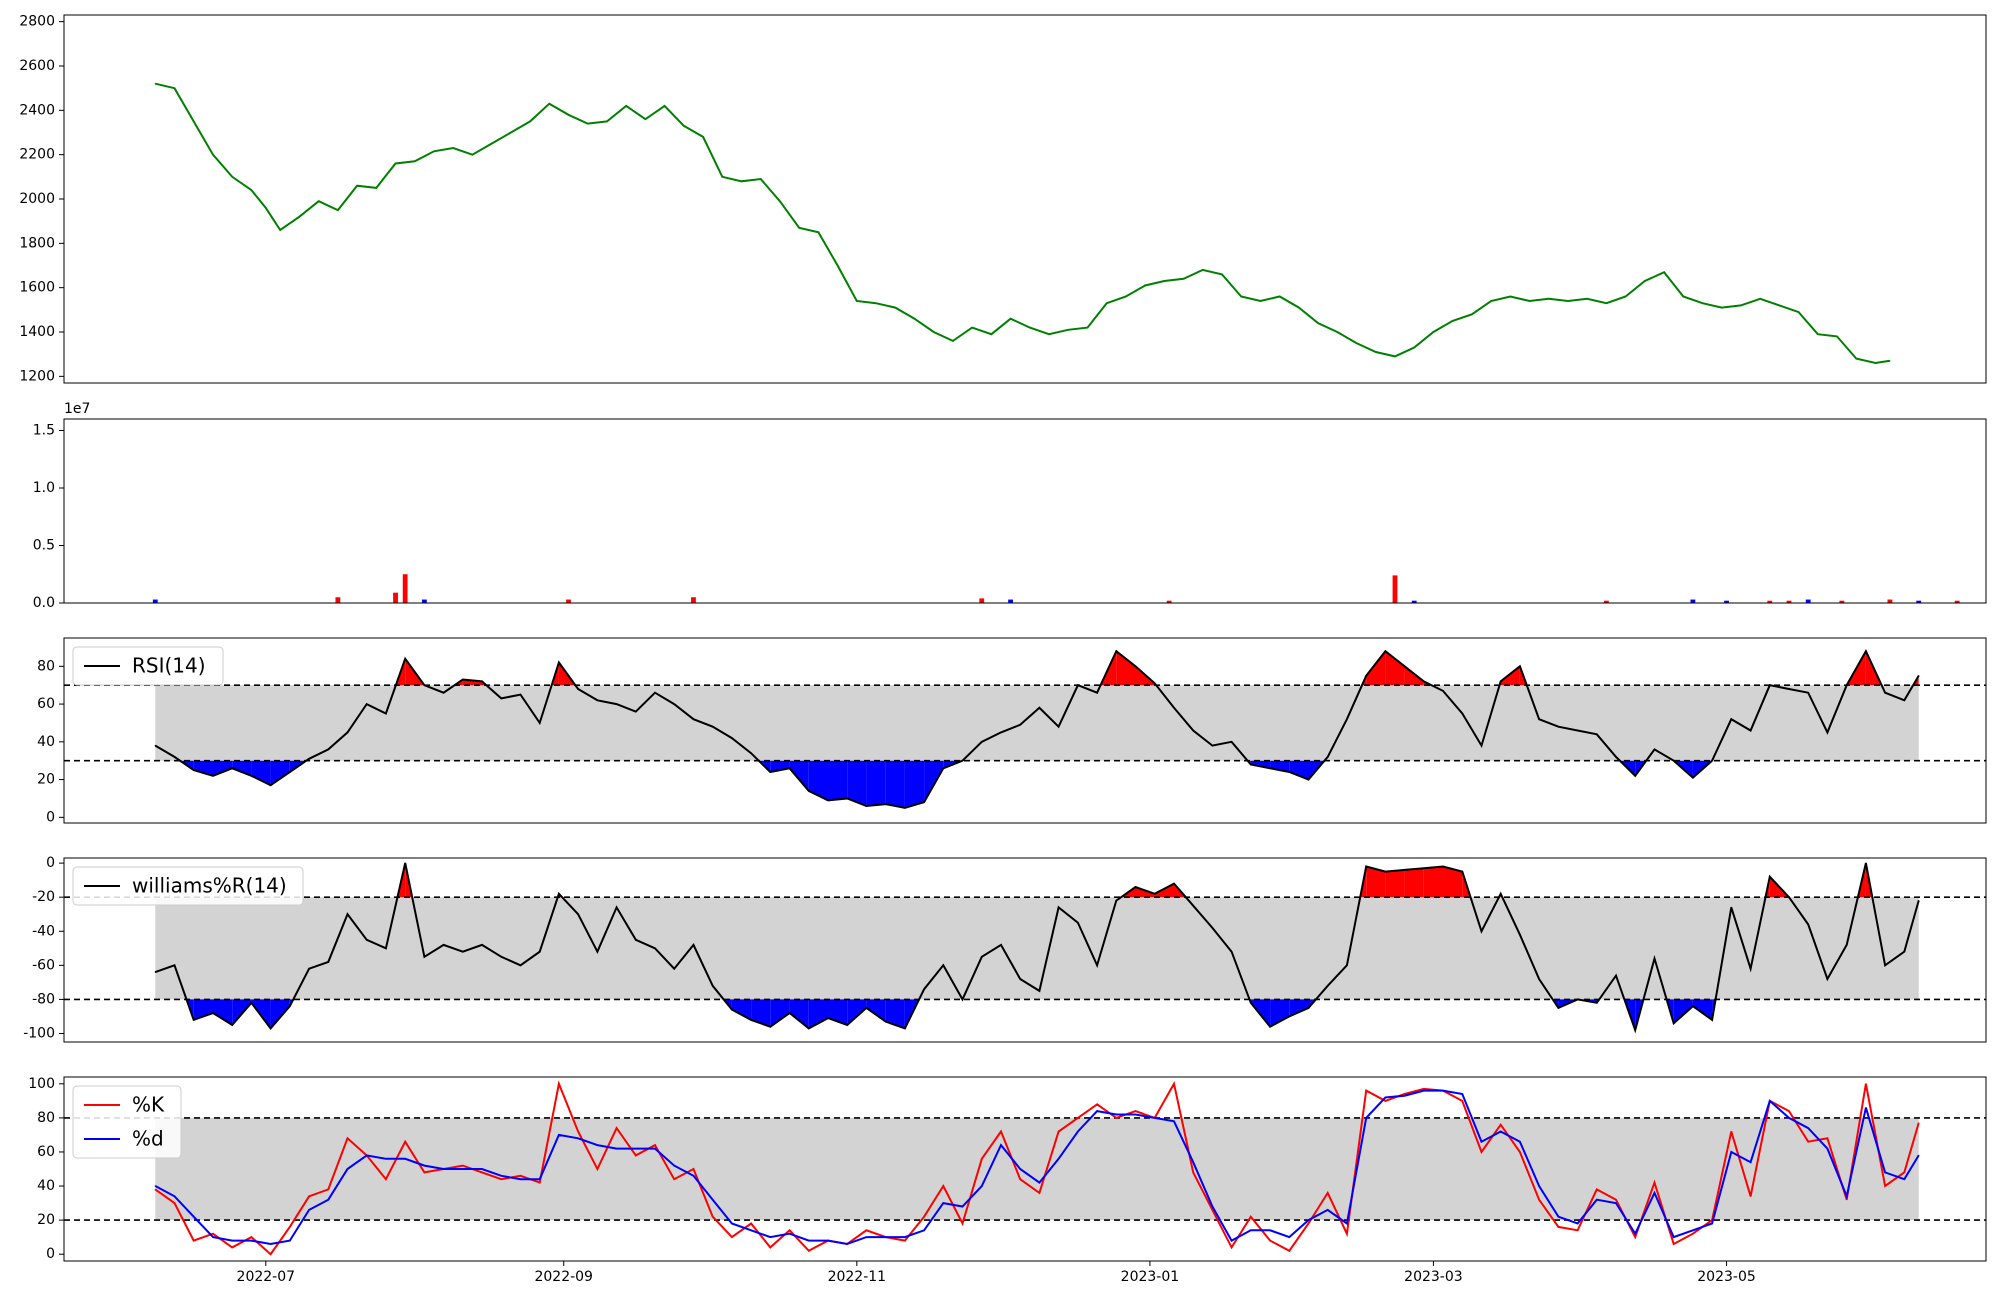 The height and width of the screenshot is (1300, 2000). What do you see at coordinates (209, 886) in the screenshot?
I see `legend-label: williams%R(14)` at bounding box center [209, 886].